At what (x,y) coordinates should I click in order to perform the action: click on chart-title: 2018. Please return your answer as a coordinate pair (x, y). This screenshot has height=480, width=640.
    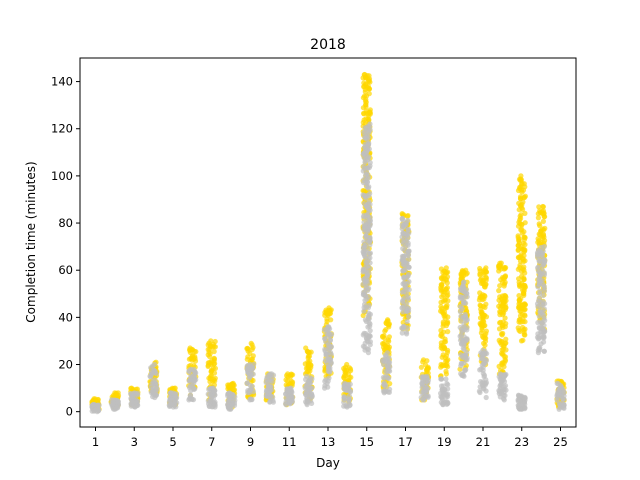
    Looking at the image, I should click on (328, 45).